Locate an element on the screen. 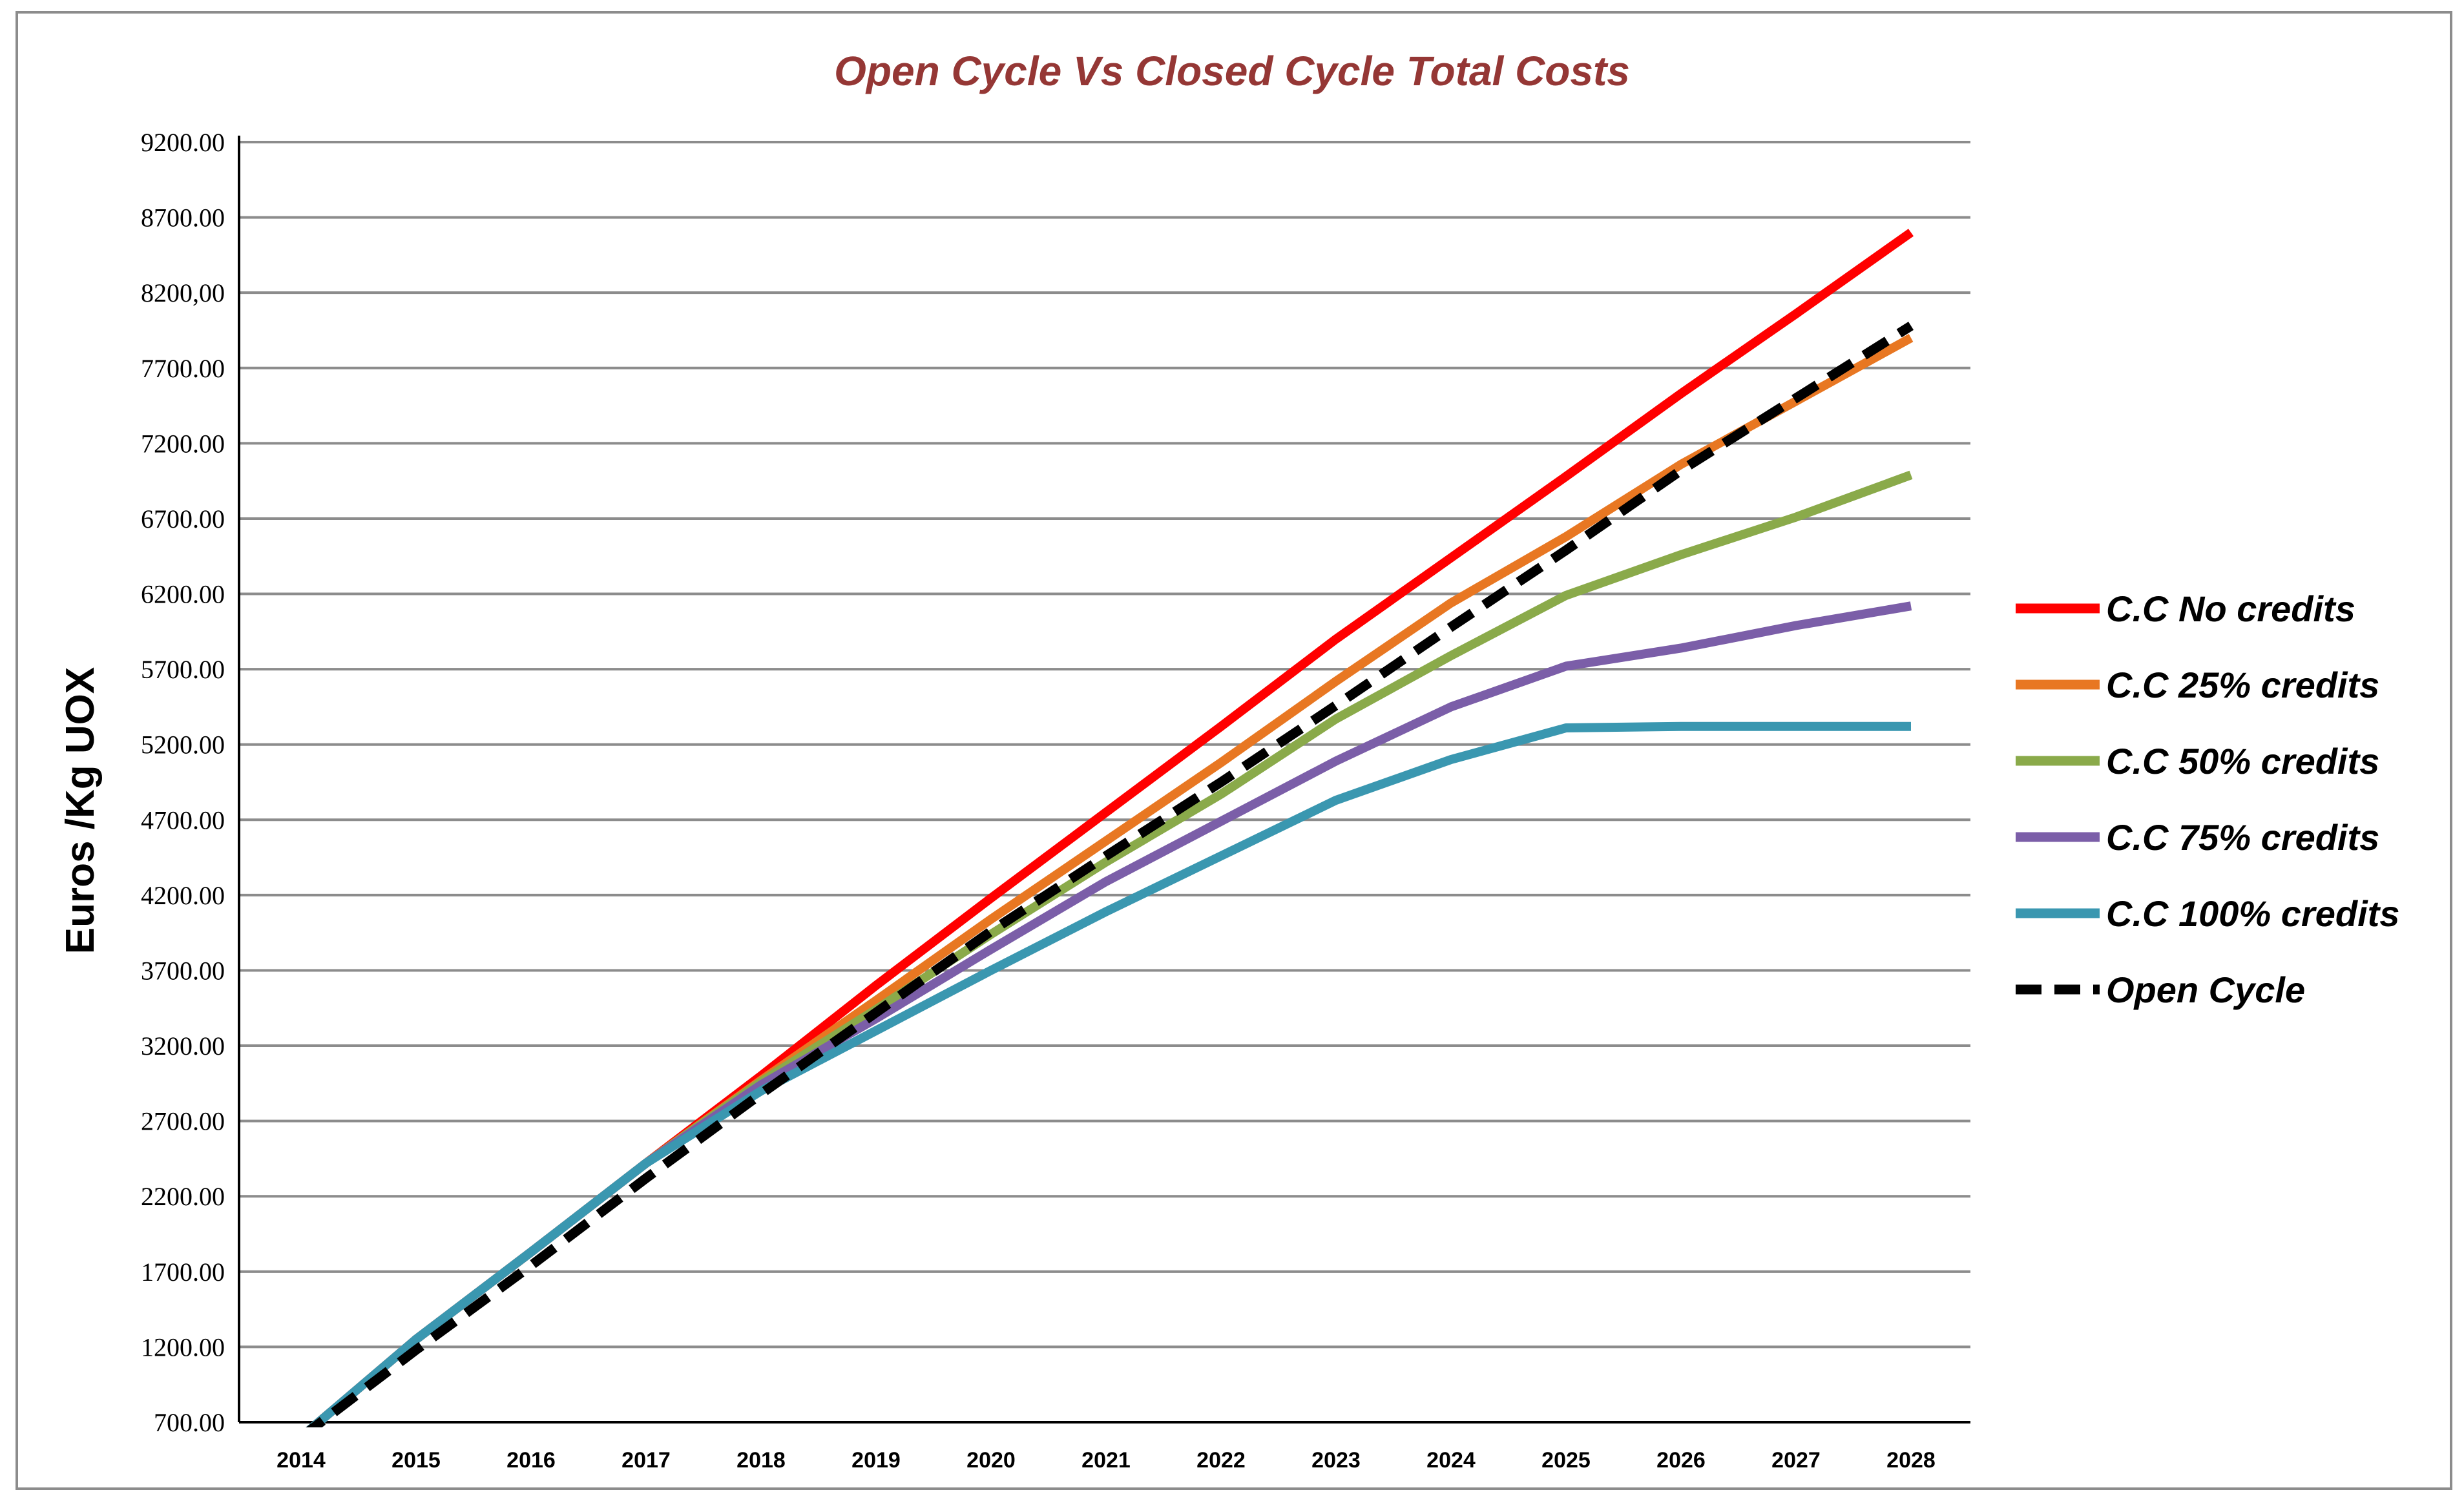  x-tick-label: 2016 is located at coordinates (531, 1460).